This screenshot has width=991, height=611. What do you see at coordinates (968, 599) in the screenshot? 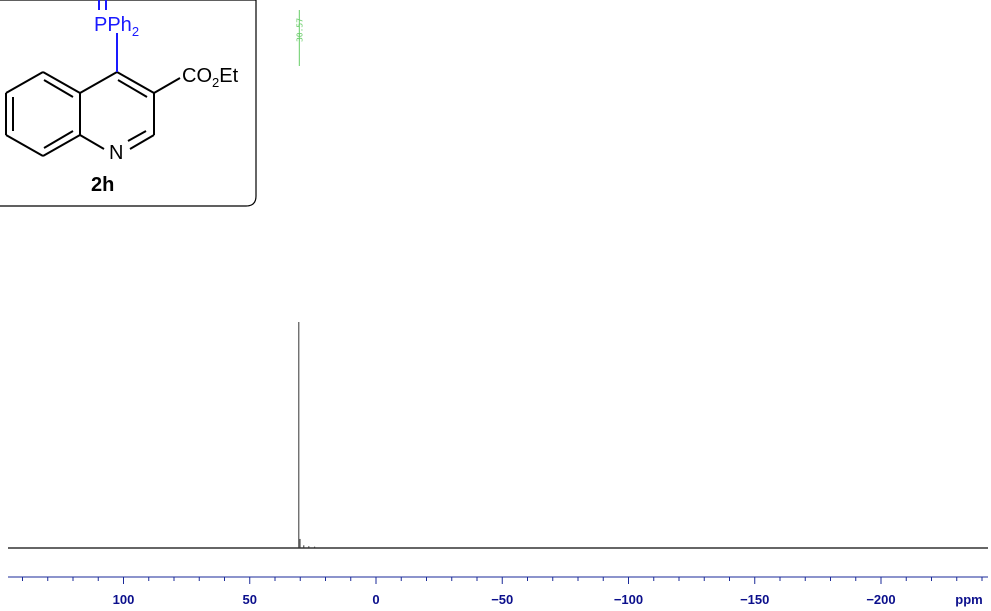
I see `x-axis-title: ppm` at bounding box center [968, 599].